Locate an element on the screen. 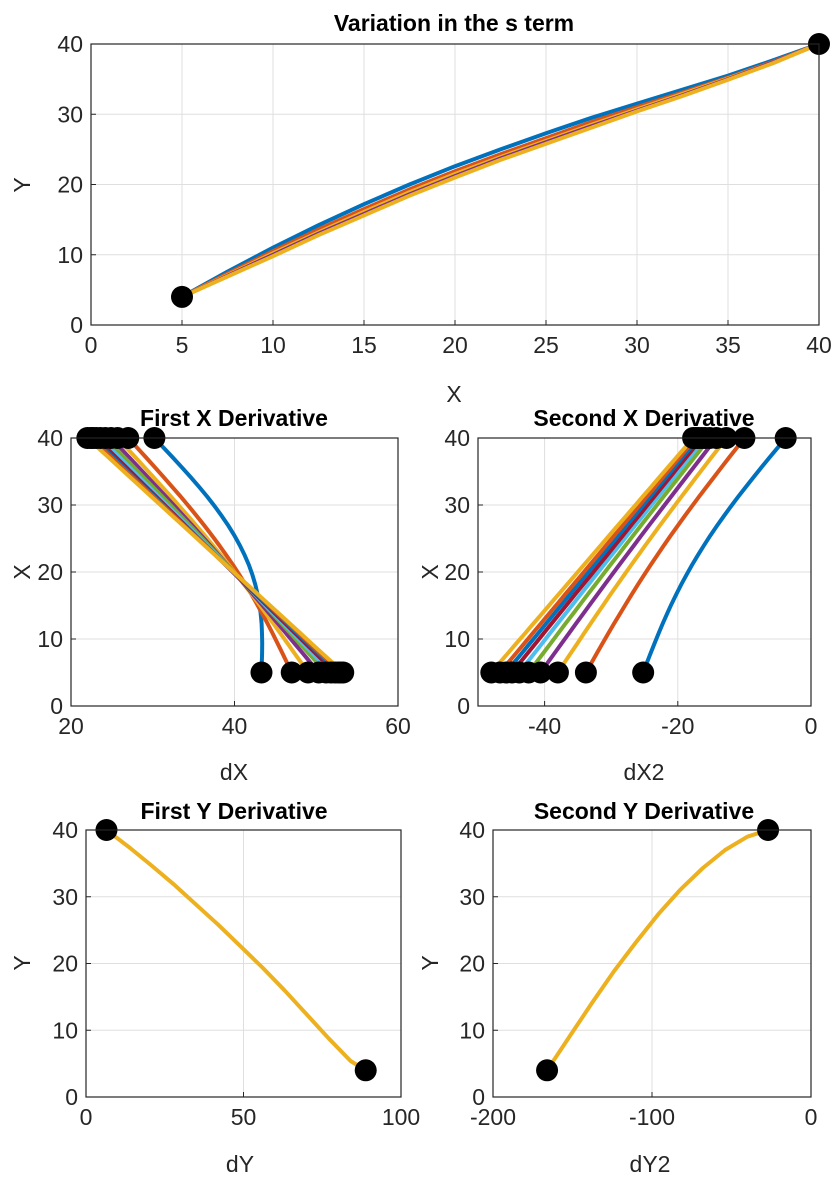  plot-area: -40 -20 0 0 10 20 30 40 is located at coordinates (630, 582).